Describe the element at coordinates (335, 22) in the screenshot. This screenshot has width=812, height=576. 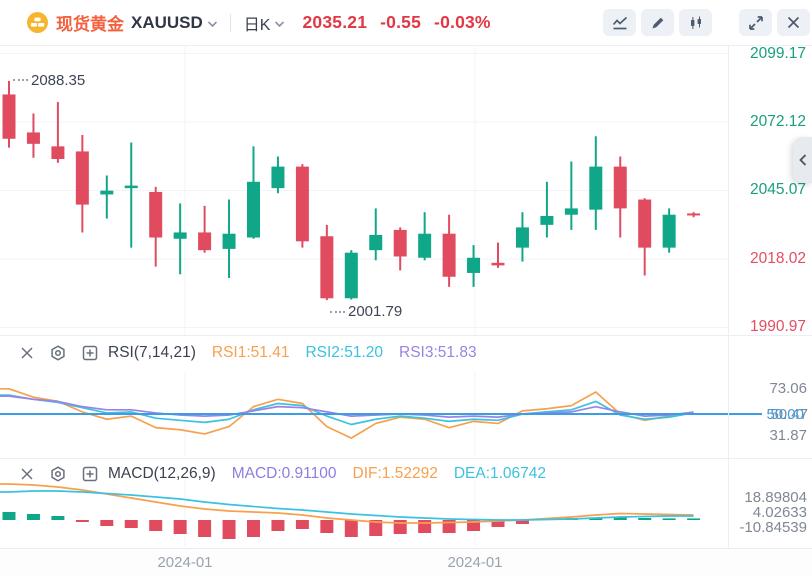
I see `last-price: 2035.21` at that location.